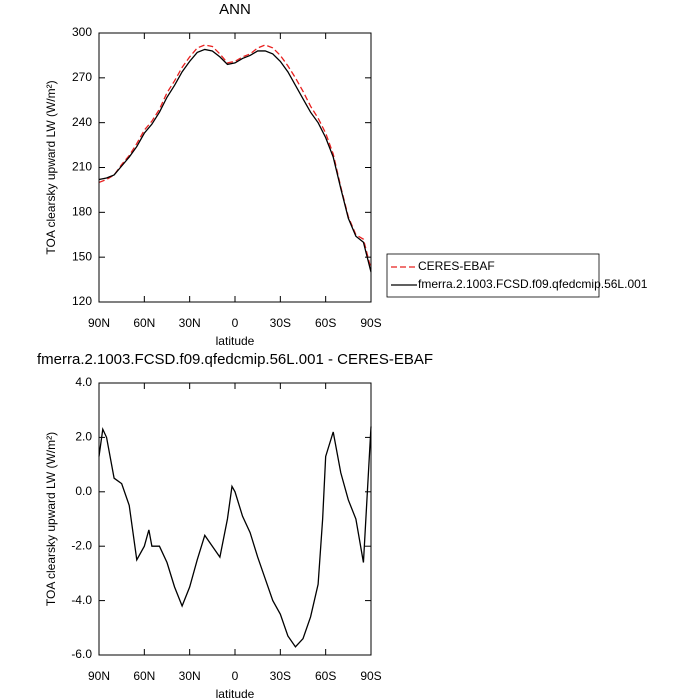 Image resolution: width=700 pixels, height=700 pixels. What do you see at coordinates (456, 266) in the screenshot?
I see `legend-label: CERES-EBAF` at bounding box center [456, 266].